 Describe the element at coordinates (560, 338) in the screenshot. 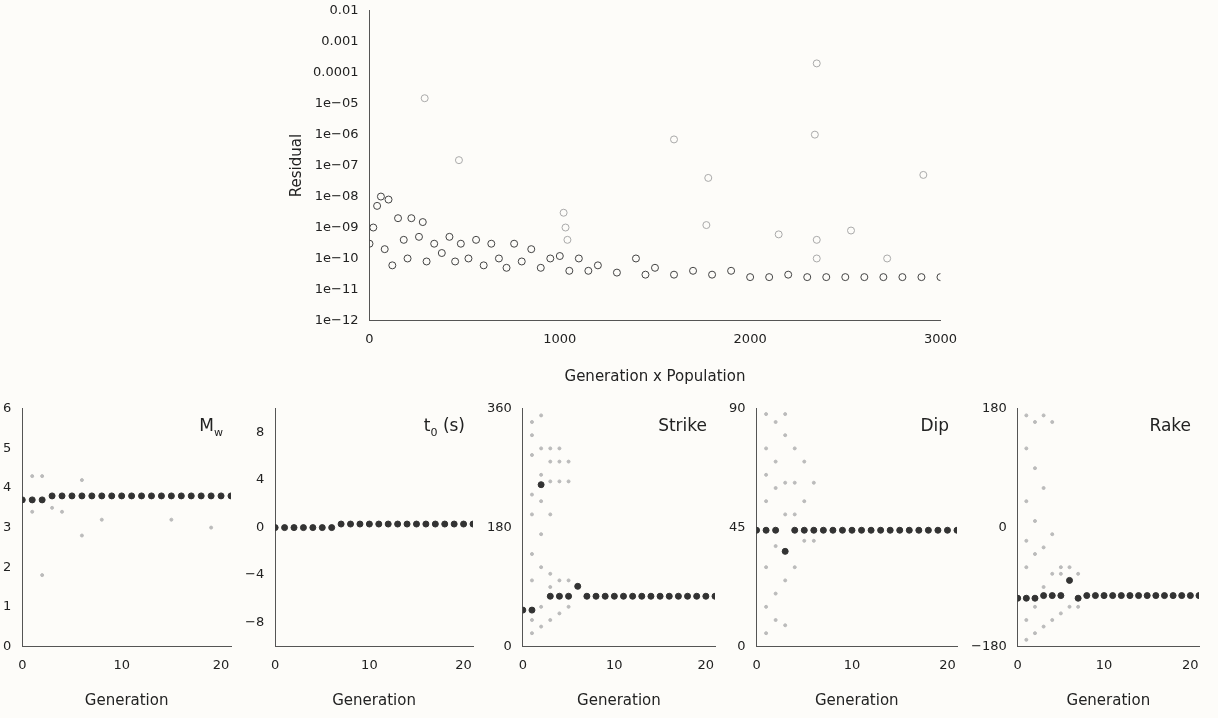

I see `x-tick-label: 1000` at that location.